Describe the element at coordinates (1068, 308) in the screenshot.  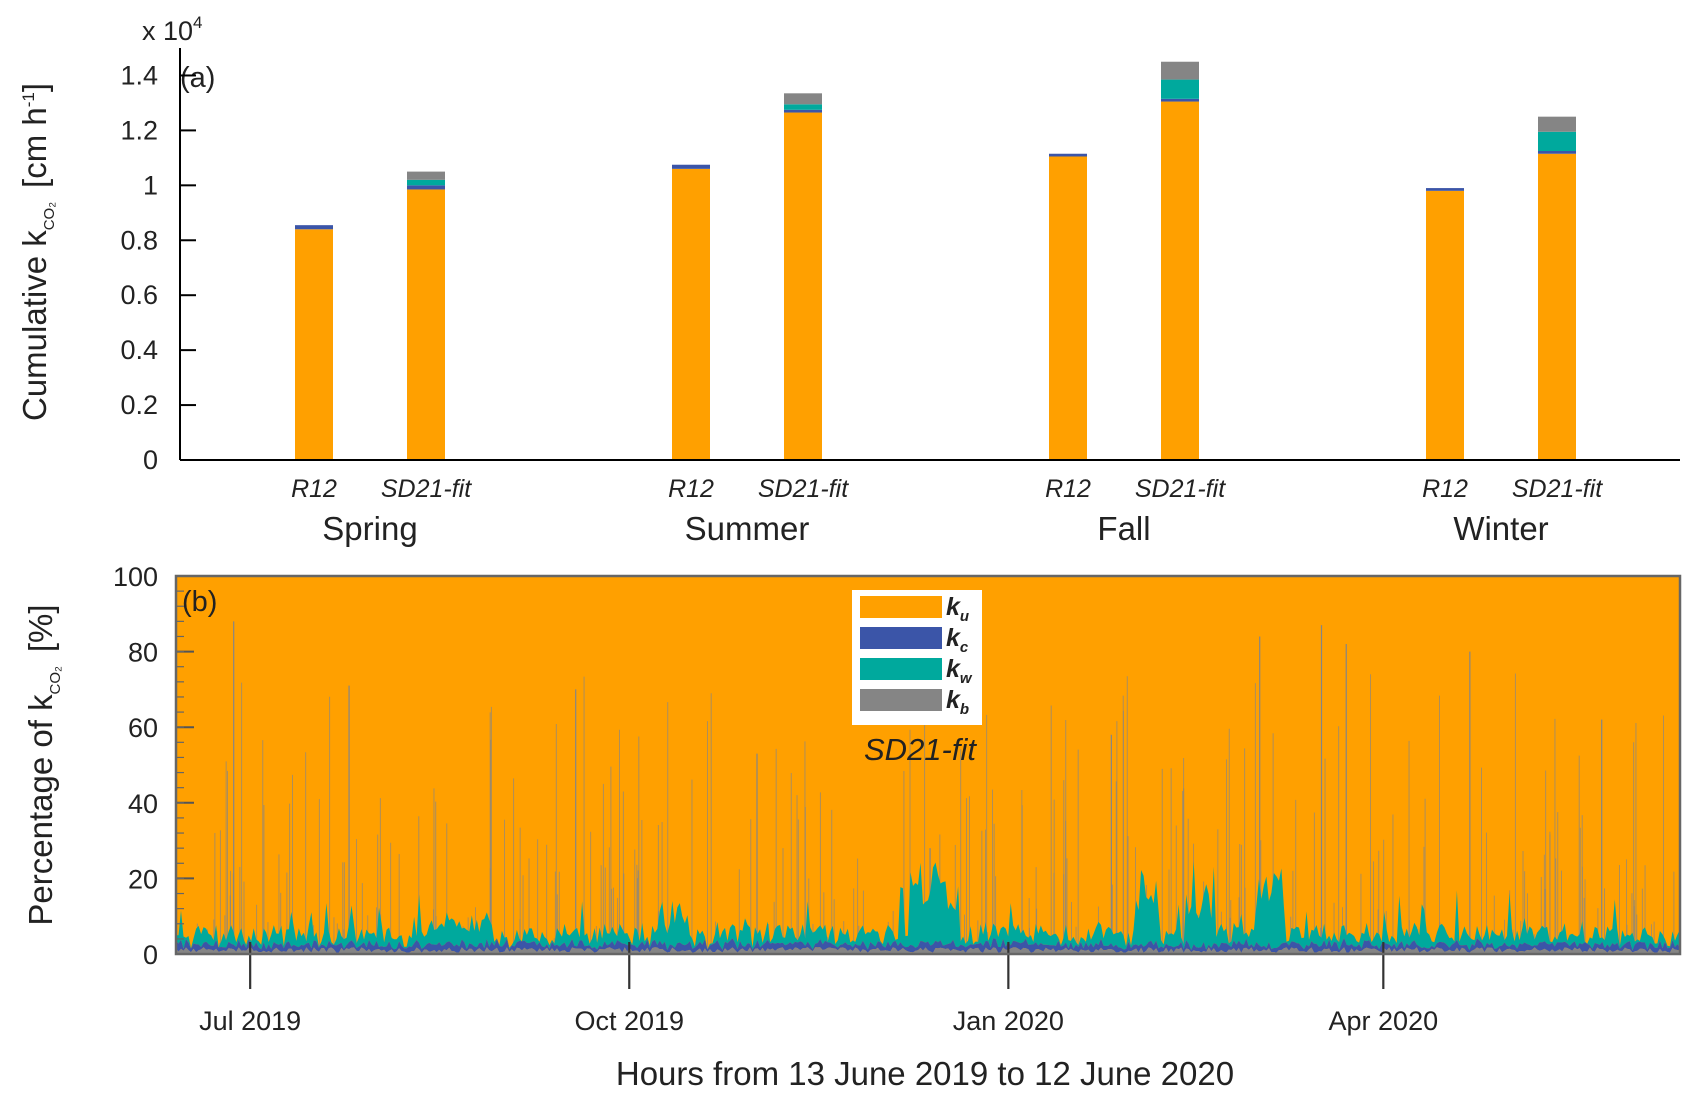
I see `bar-ku-fall-r12` at that location.